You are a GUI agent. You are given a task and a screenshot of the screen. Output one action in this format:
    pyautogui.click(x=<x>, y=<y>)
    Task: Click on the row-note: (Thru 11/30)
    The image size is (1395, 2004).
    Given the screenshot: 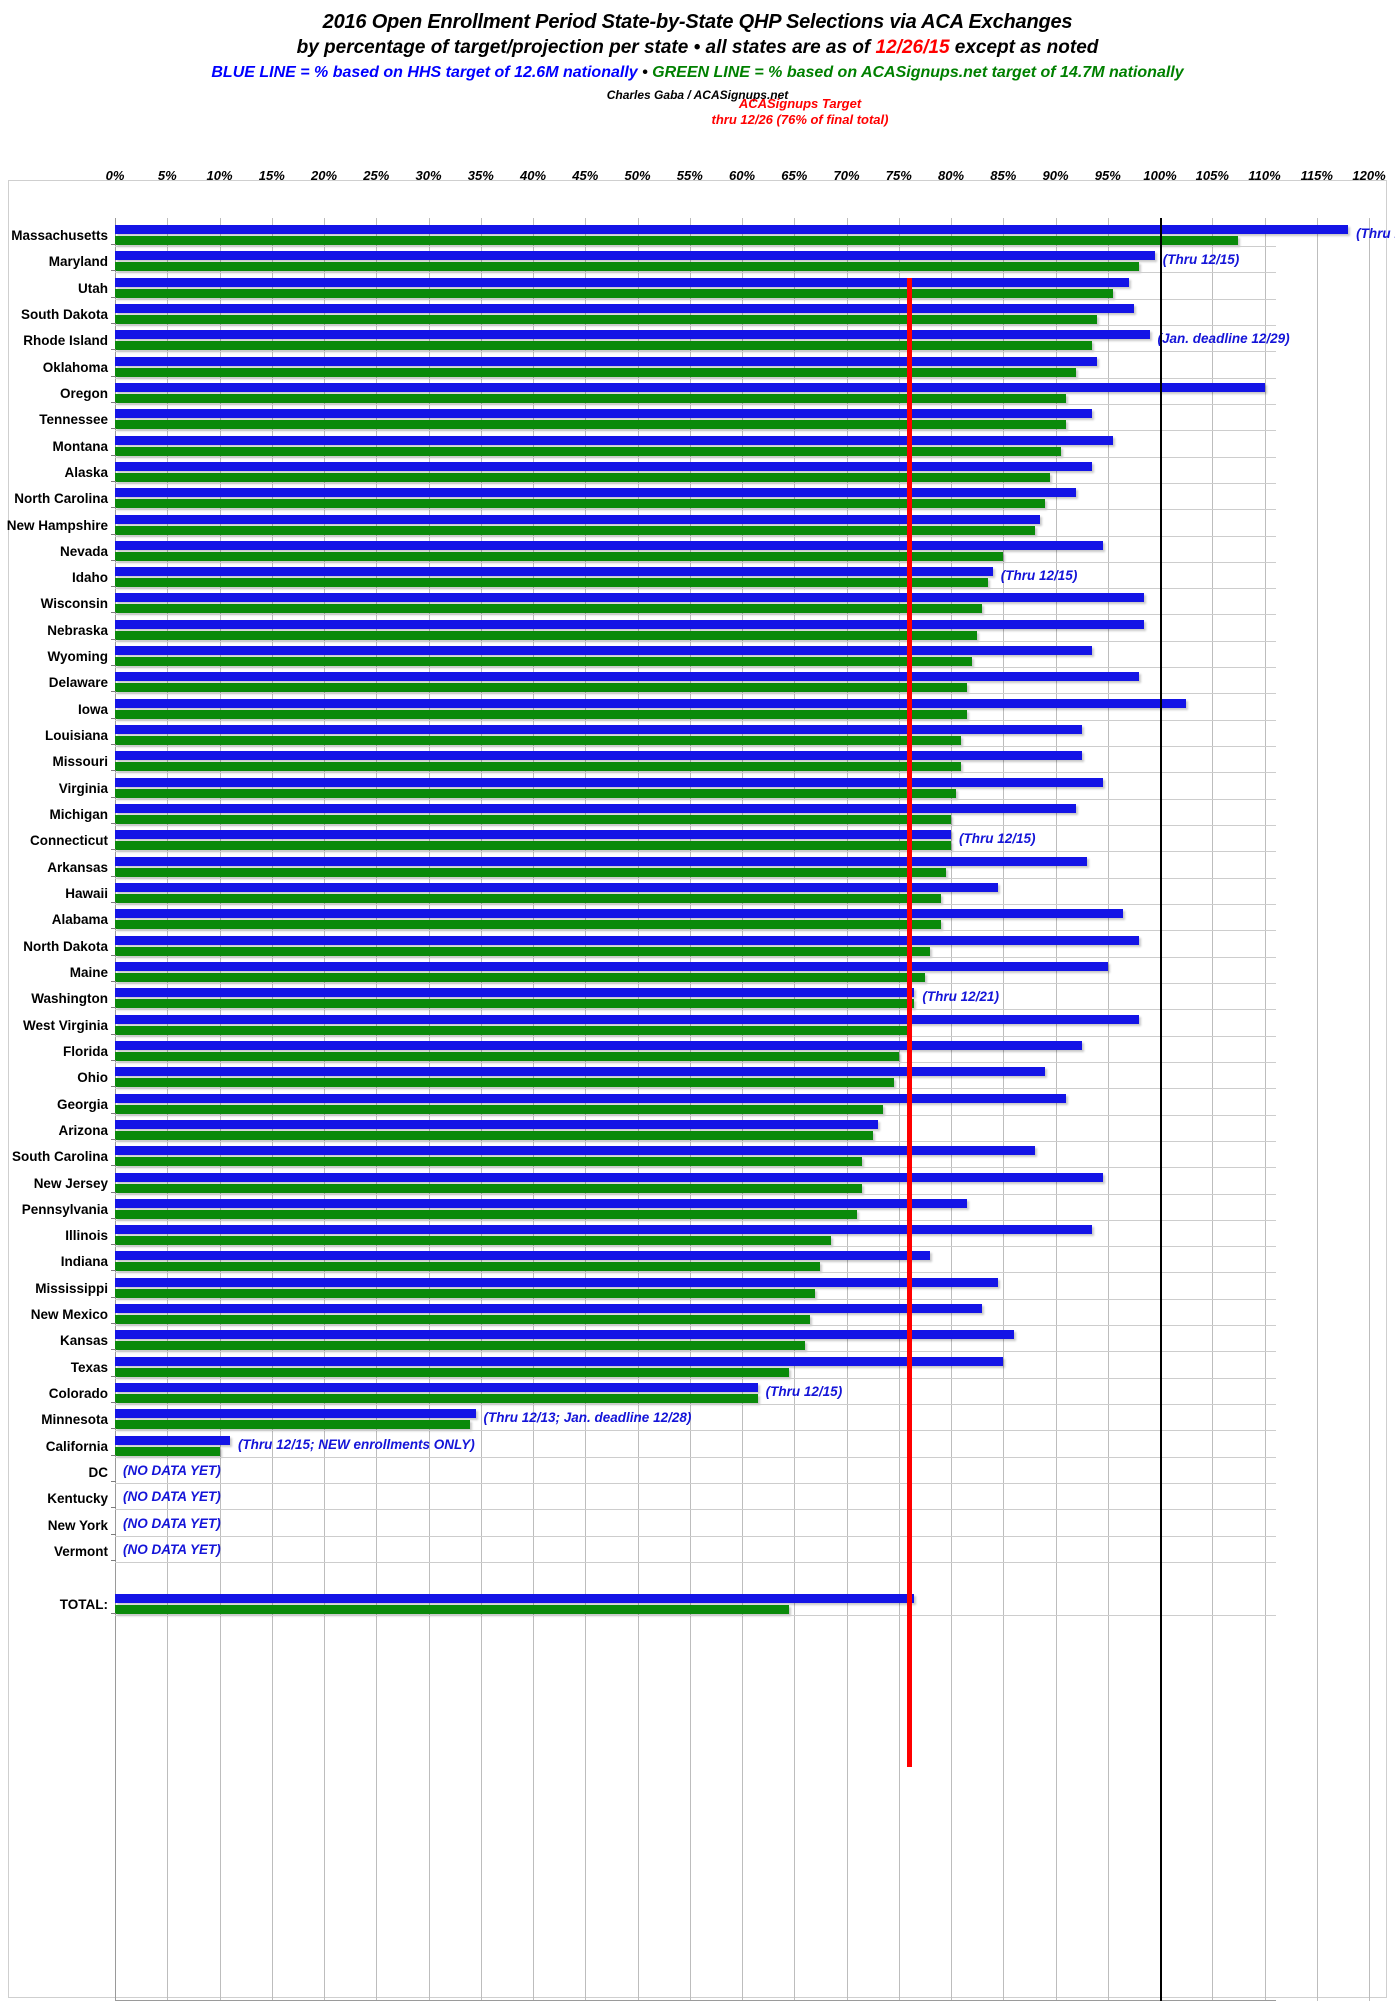 What is the action you would take?
    pyautogui.click(x=1375, y=233)
    